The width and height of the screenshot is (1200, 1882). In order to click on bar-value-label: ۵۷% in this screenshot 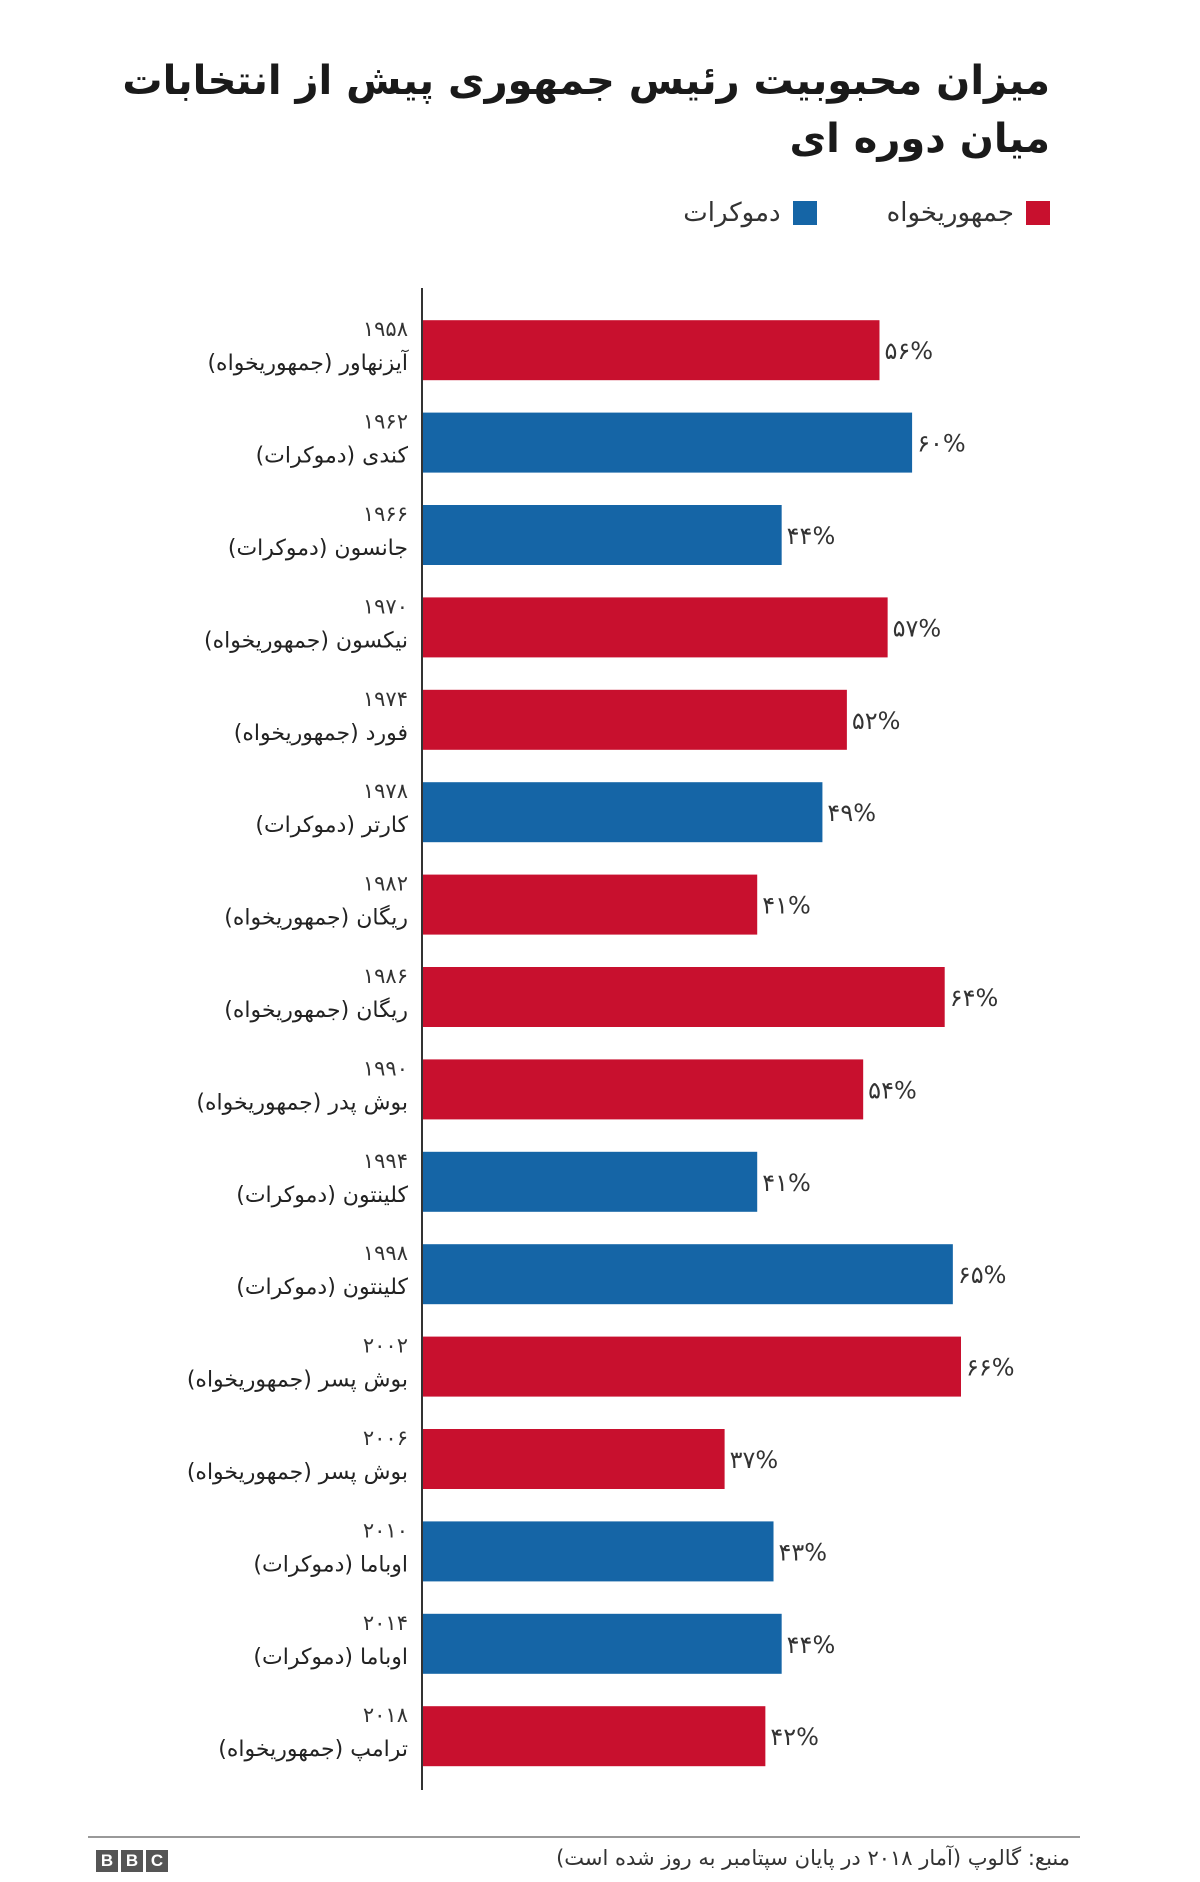, I will do `click(917, 628)`.